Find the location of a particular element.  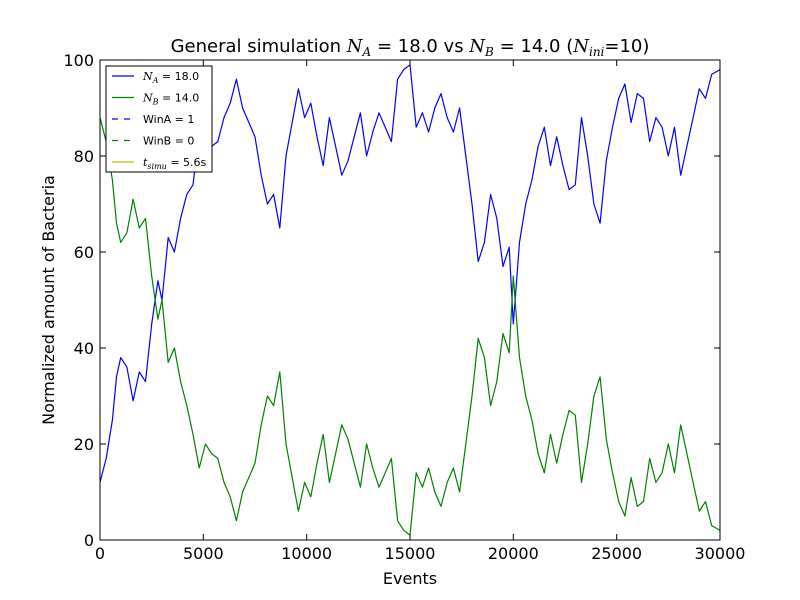

legend-symbol-1: N is located at coordinates (147, 76).